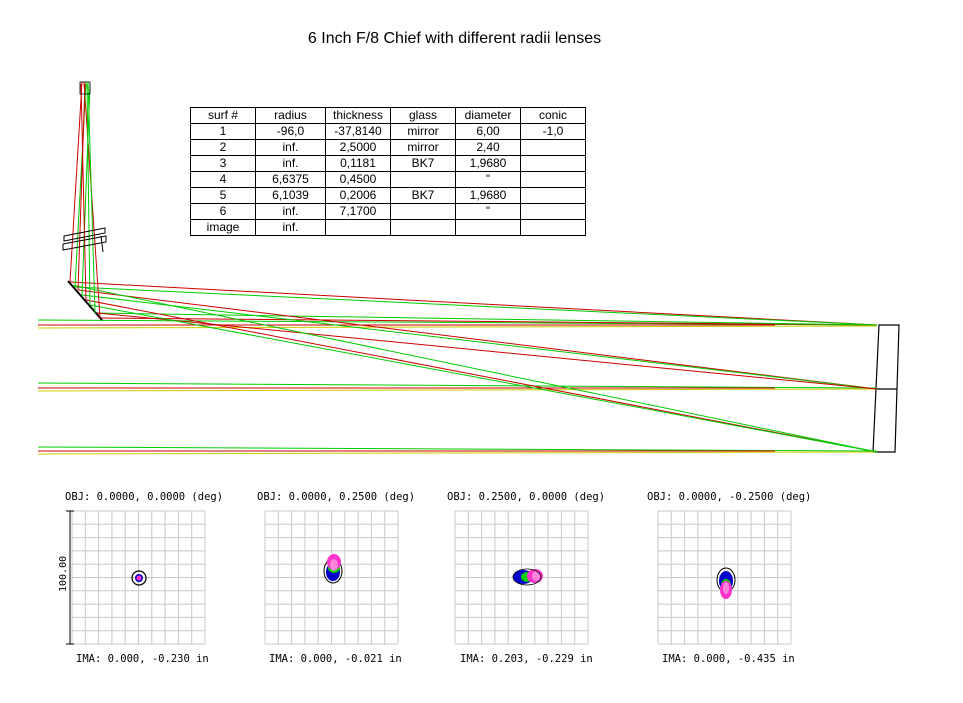 Image resolution: width=963 pixels, height=703 pixels. I want to click on spot-1-ima-label: IMA: 0.000, -0.230 in, so click(142, 659).